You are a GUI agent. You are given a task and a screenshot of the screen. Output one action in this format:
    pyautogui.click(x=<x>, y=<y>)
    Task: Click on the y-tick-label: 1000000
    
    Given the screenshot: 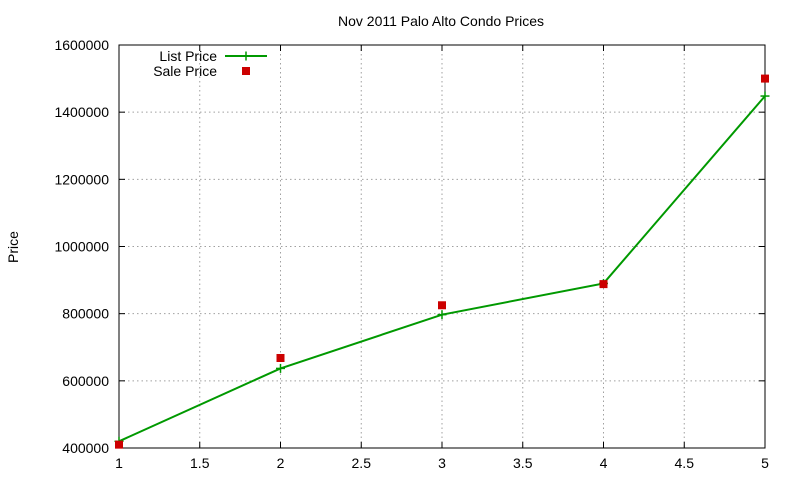 What is the action you would take?
    pyautogui.click(x=81, y=247)
    